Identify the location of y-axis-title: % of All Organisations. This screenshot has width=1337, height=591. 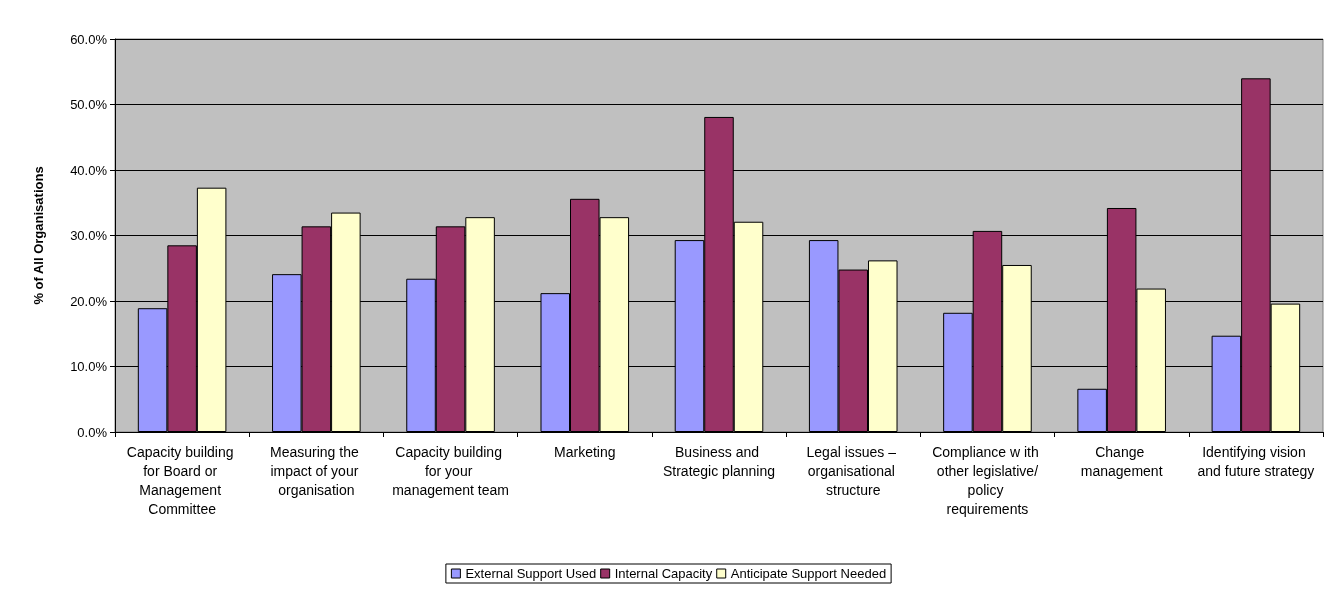
(38, 235).